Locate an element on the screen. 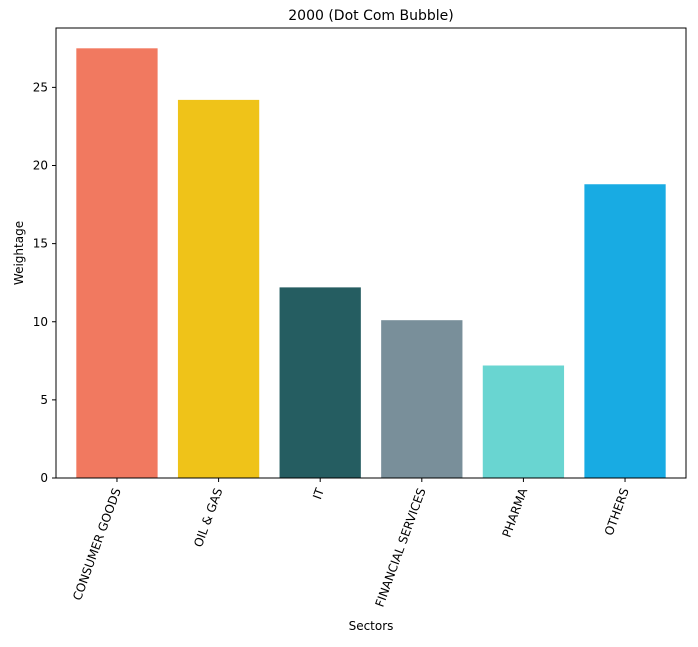  bar-it is located at coordinates (320, 383).